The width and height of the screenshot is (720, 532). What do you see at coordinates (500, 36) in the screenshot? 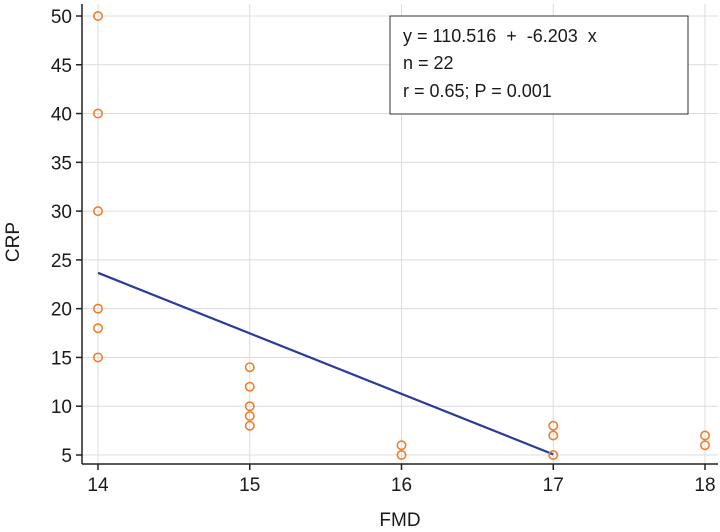
I see `regression-equation: y = 110.516 + -6.203 x` at bounding box center [500, 36].